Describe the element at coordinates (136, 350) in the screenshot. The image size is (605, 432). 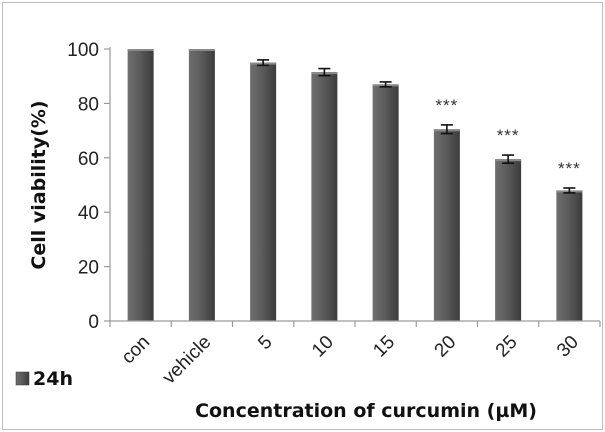
I see `x-tick-label: con` at that location.